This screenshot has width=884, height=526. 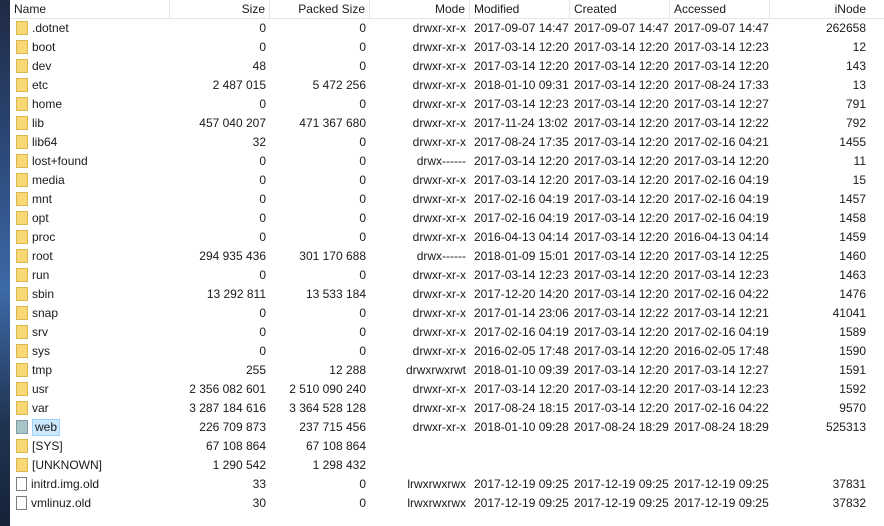 What do you see at coordinates (90, 256) in the screenshot?
I see `name-cell: root` at bounding box center [90, 256].